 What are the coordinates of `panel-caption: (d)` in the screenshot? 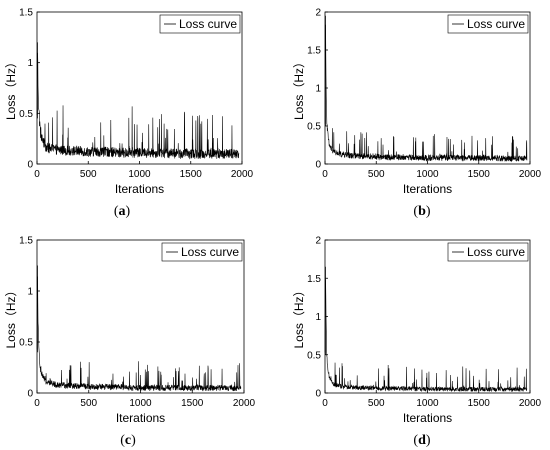 It's located at (421, 440).